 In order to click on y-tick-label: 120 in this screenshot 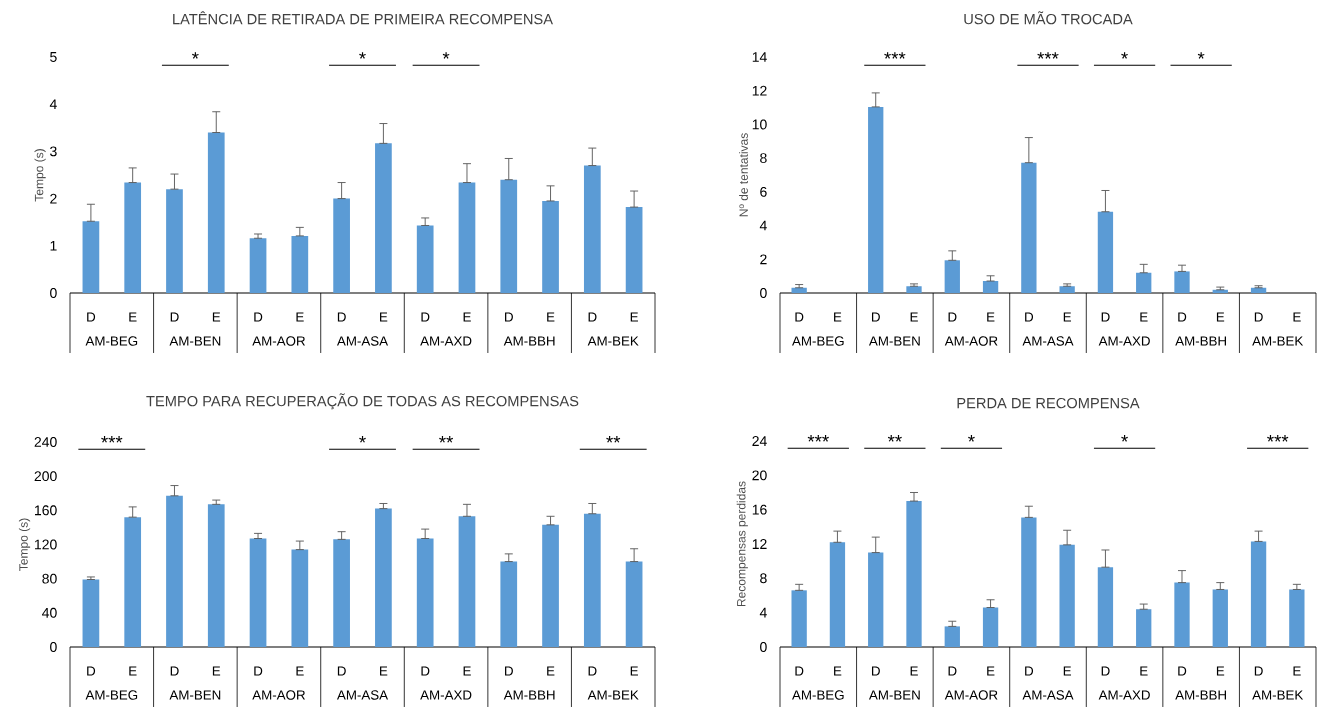, I will do `click(46, 544)`.